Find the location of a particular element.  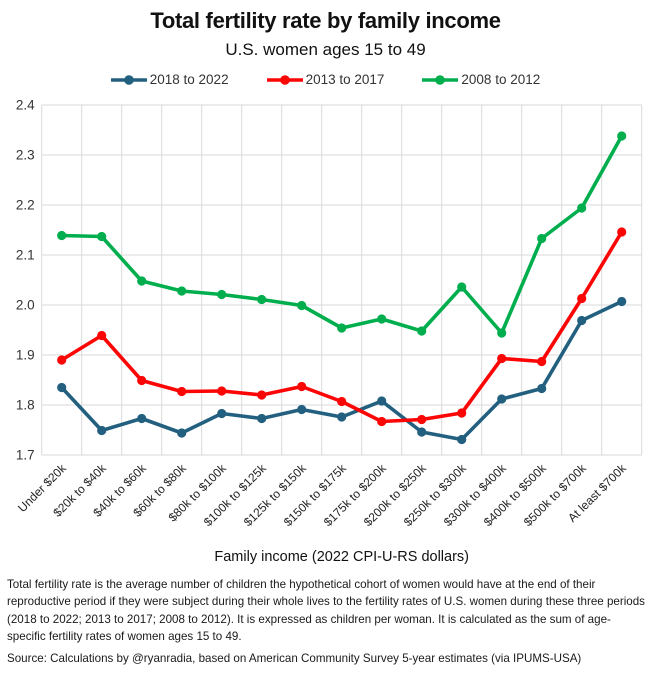

chart-title: Total fertility rate by family income is located at coordinates (325, 20).